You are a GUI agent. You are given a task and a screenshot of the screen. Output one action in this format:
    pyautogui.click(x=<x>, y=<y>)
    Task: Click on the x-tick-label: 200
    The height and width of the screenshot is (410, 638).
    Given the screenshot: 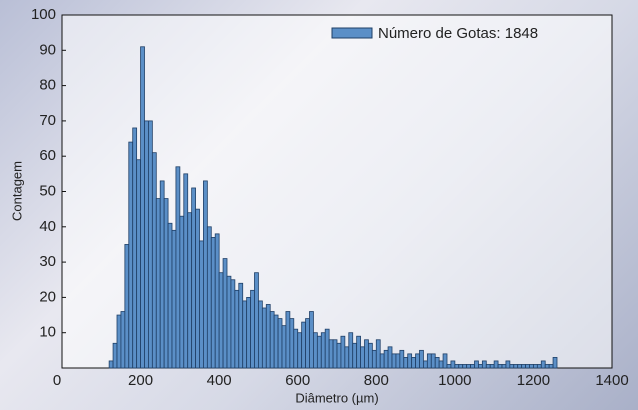 What is the action you would take?
    pyautogui.click(x=140, y=380)
    